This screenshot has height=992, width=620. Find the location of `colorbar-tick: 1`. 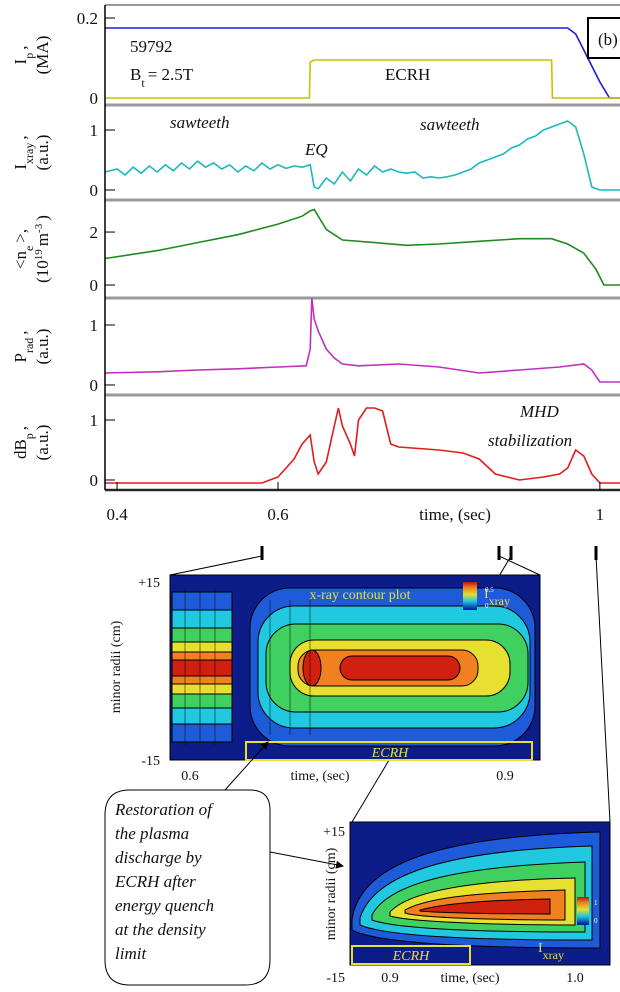

colorbar-tick: 1 is located at coordinates (596, 903).